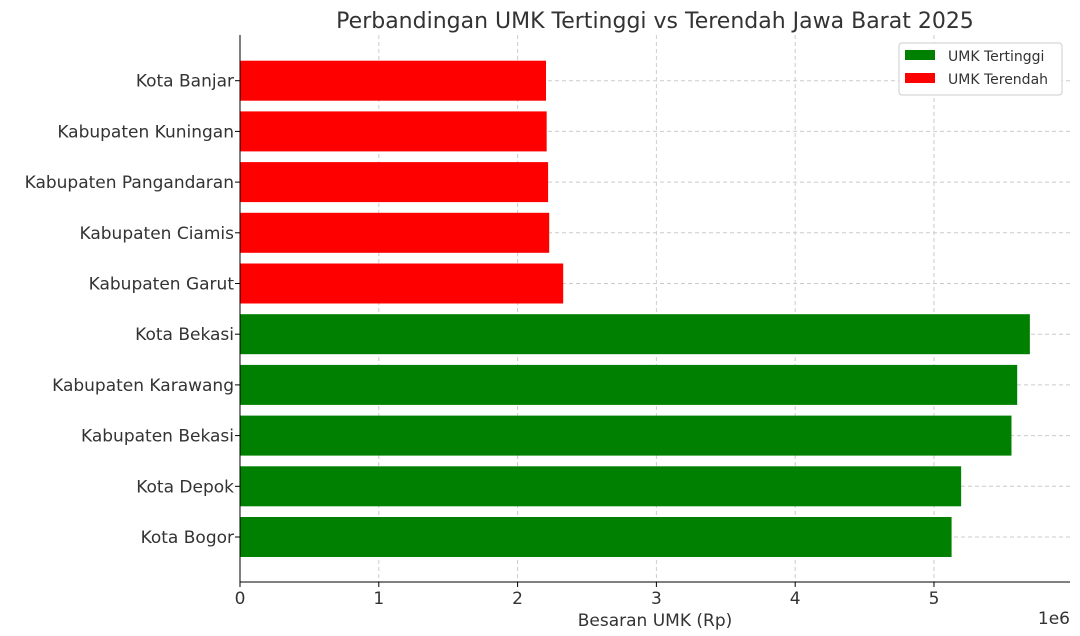 This screenshot has width=1080, height=636. Describe the element at coordinates (635, 334) in the screenshot. I see `bar-kota-bekasi` at that location.